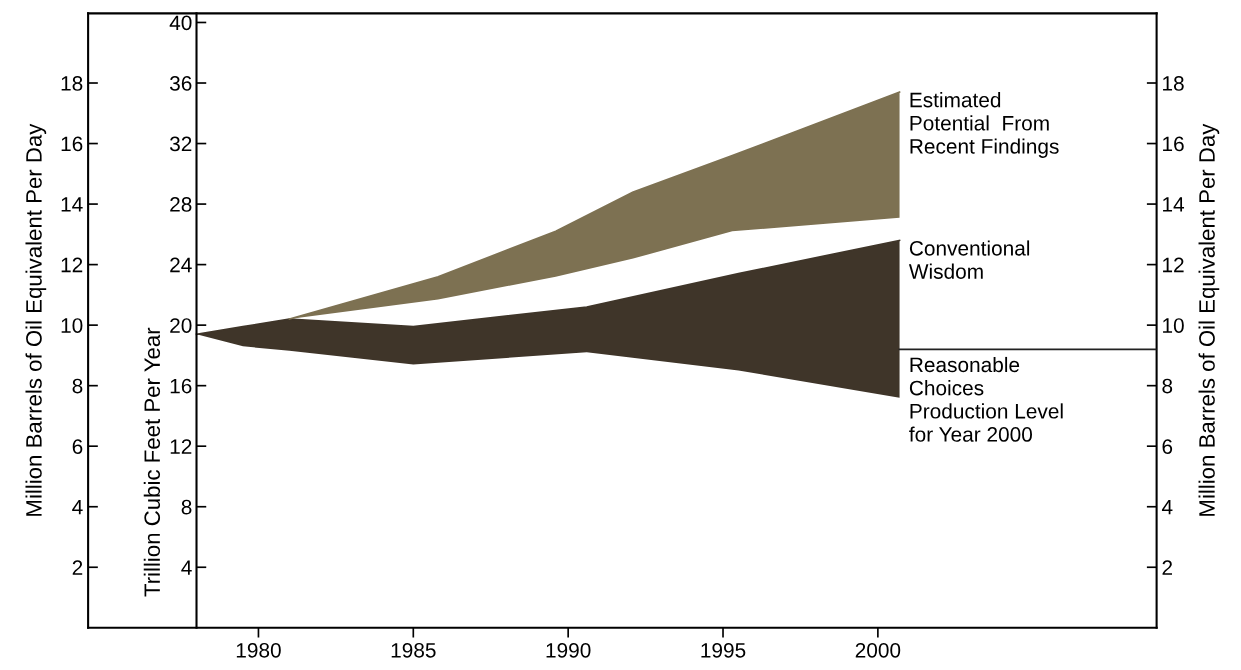  I want to click on x-tick-label: 2000, so click(878, 650).